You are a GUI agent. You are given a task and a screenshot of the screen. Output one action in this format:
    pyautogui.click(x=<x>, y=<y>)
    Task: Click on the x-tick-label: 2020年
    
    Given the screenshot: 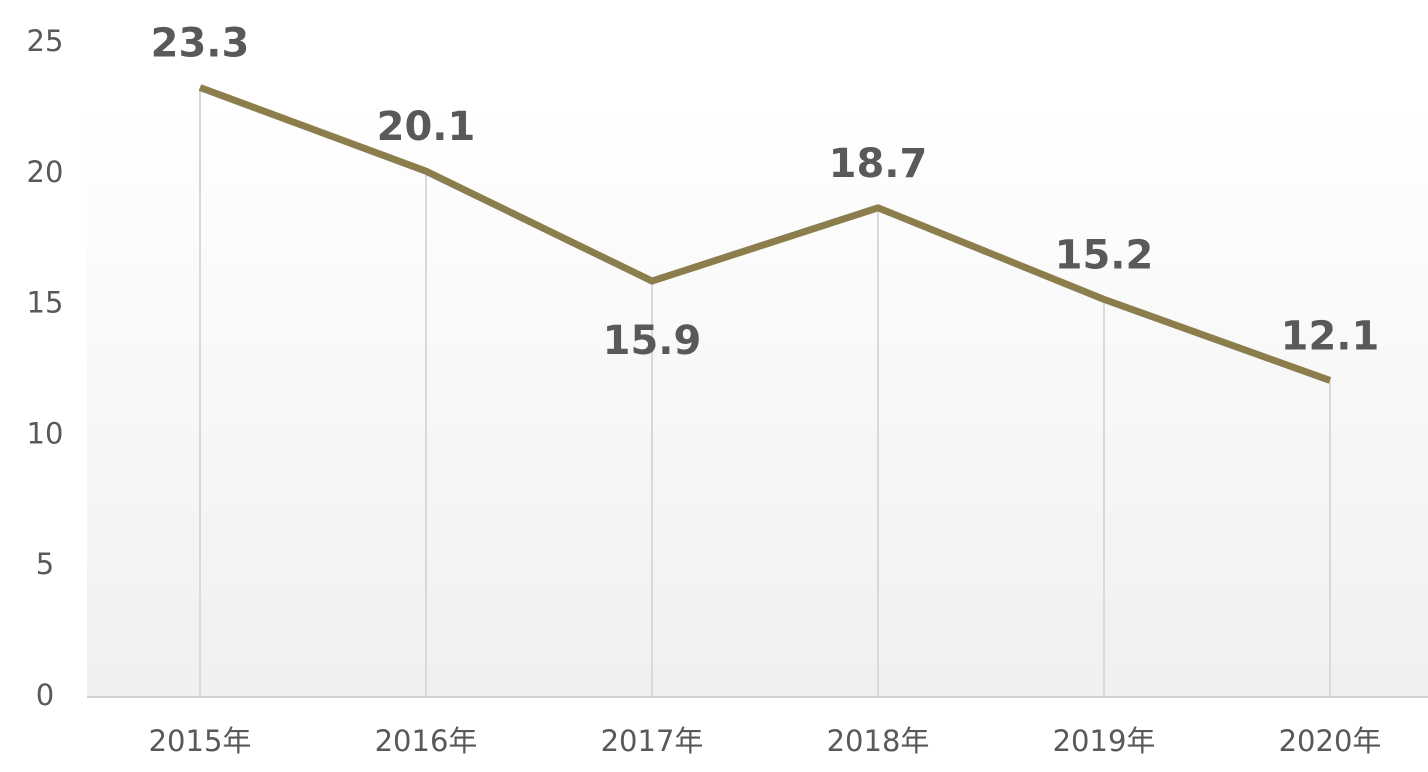 What is the action you would take?
    pyautogui.click(x=1330, y=741)
    